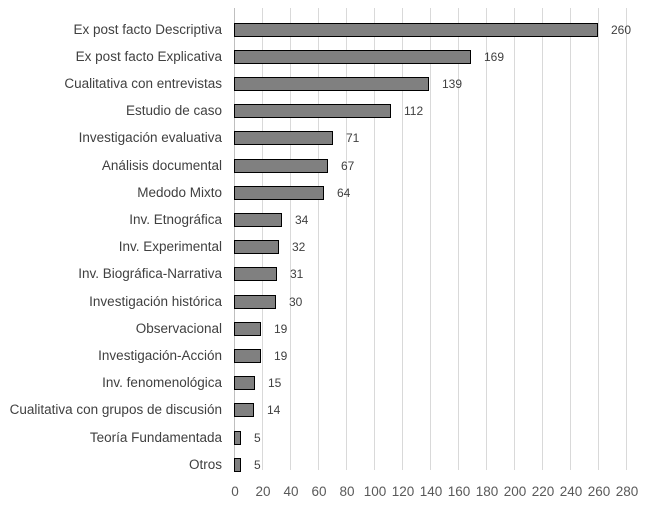 The height and width of the screenshot is (510, 655). Describe the element at coordinates (162, 383) in the screenshot. I see `category-label: Inv. fenomenológica` at that location.